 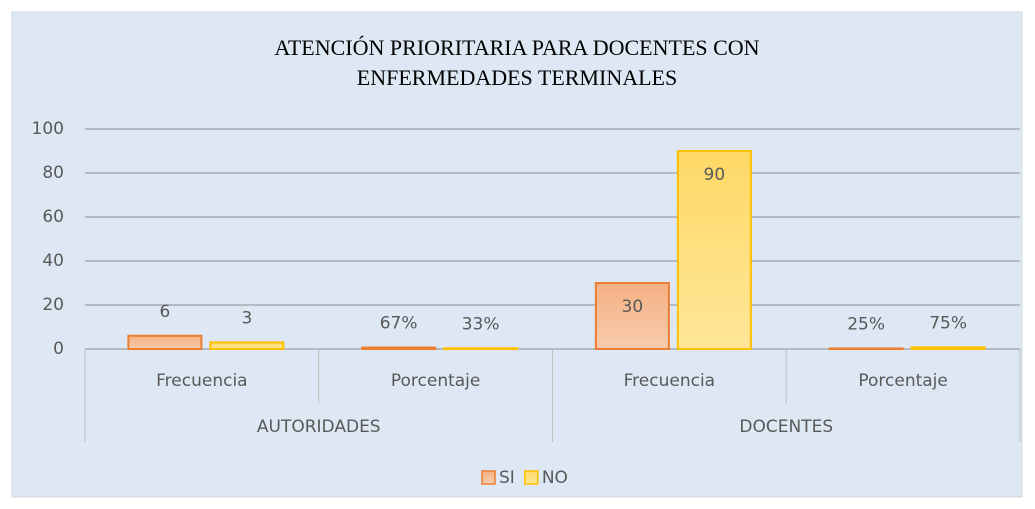 I want to click on chart-title: ENFERMEDADES TERMINALES, so click(x=517, y=77).